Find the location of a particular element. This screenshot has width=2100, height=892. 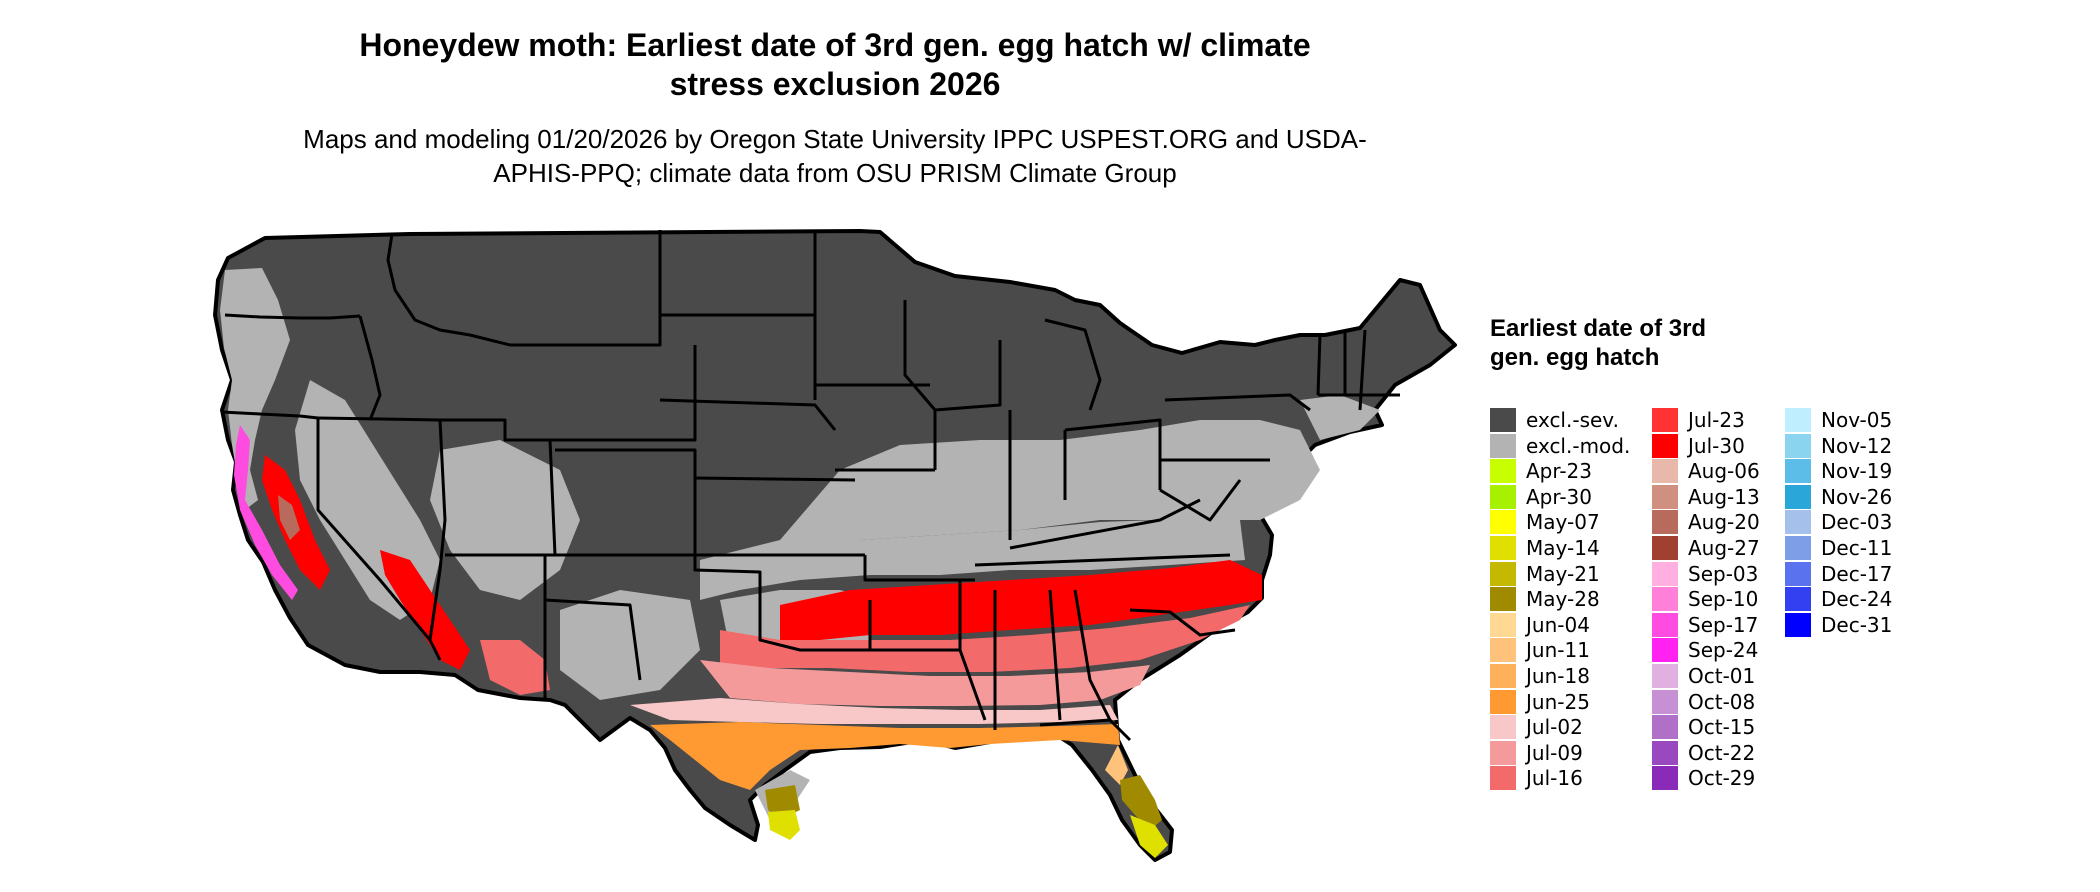

boundary-mt-wy is located at coordinates (586, 288).